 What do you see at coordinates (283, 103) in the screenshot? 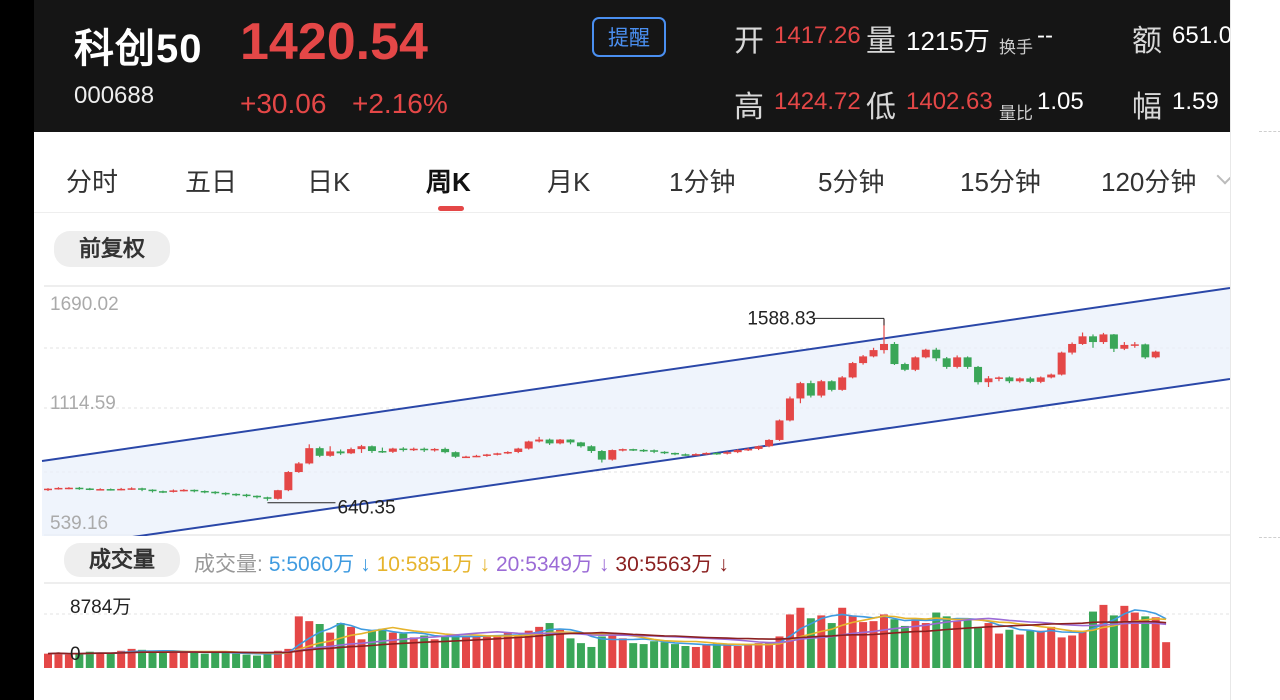
I see `stock-change: +30.06` at bounding box center [283, 103].